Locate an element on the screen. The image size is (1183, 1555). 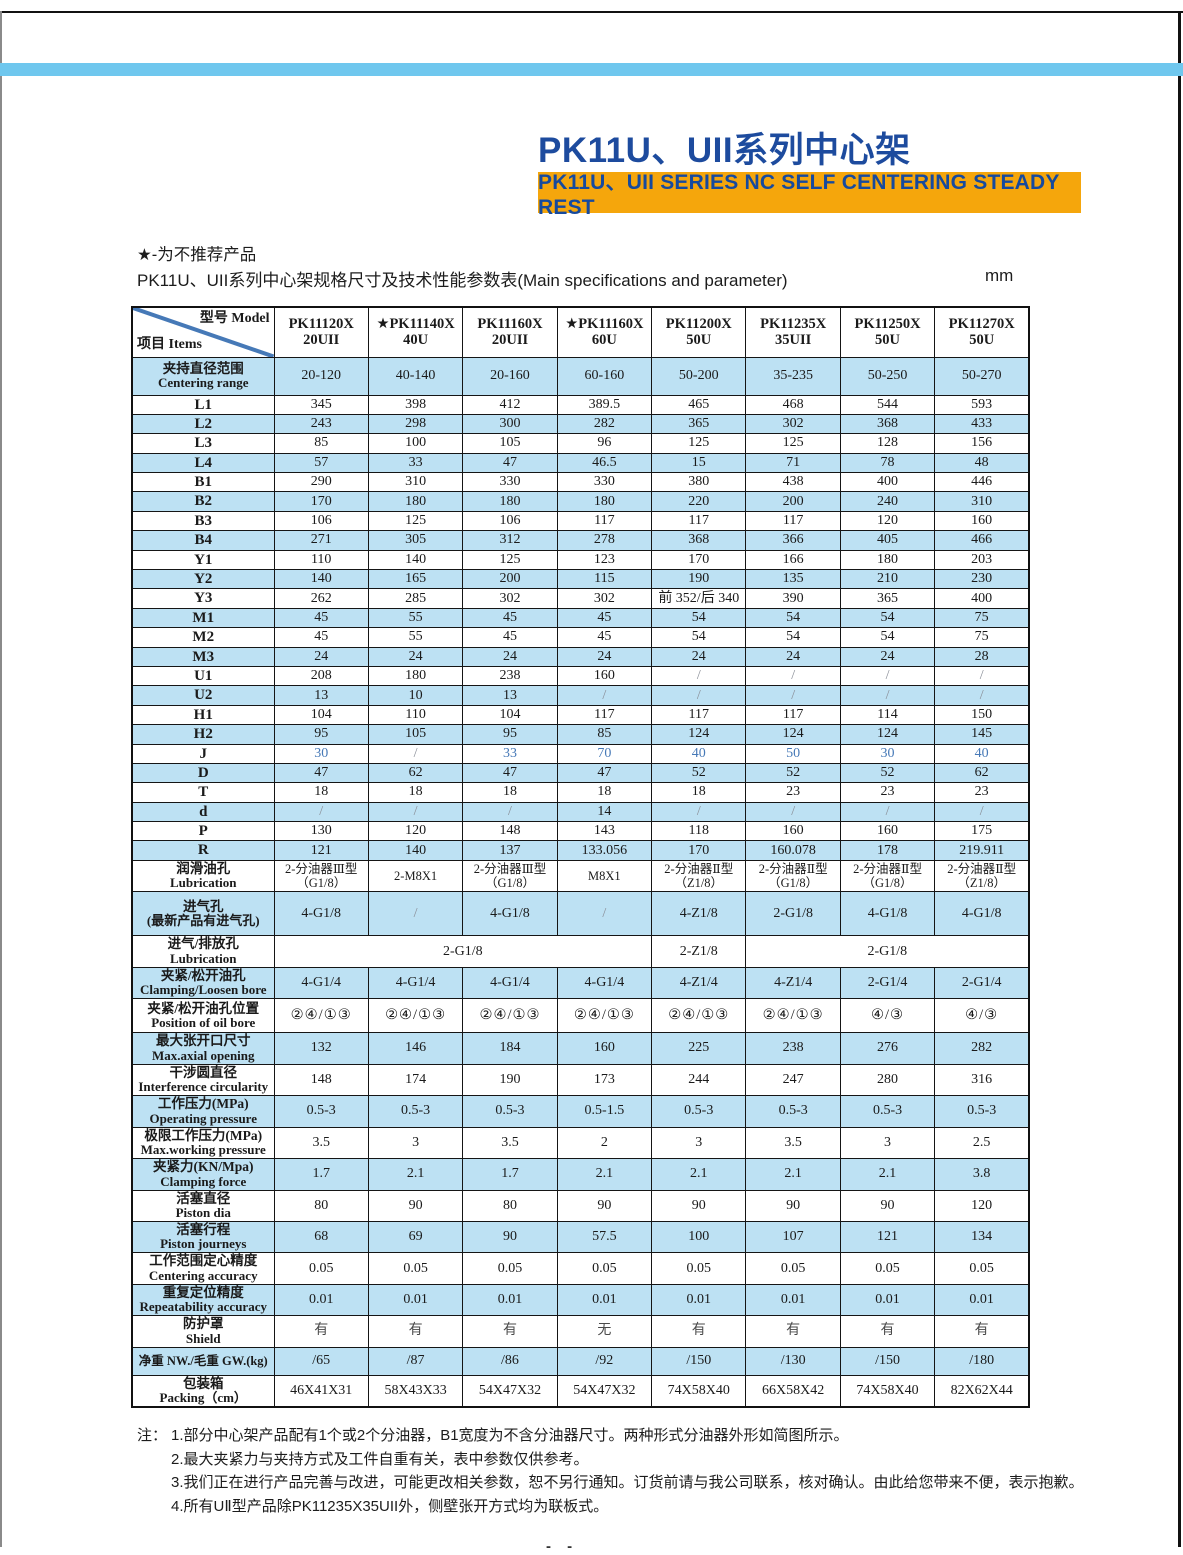
cell: 52 is located at coordinates (887, 773).